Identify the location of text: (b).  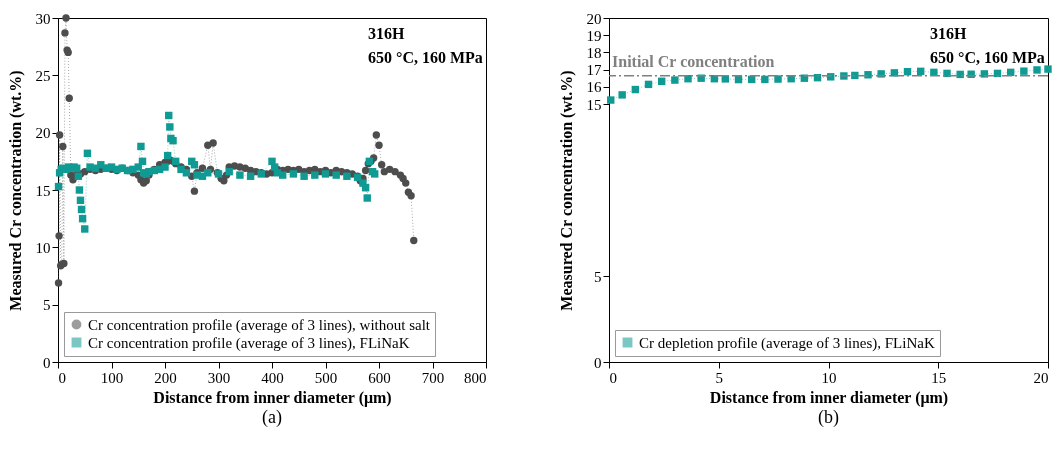
(828, 417).